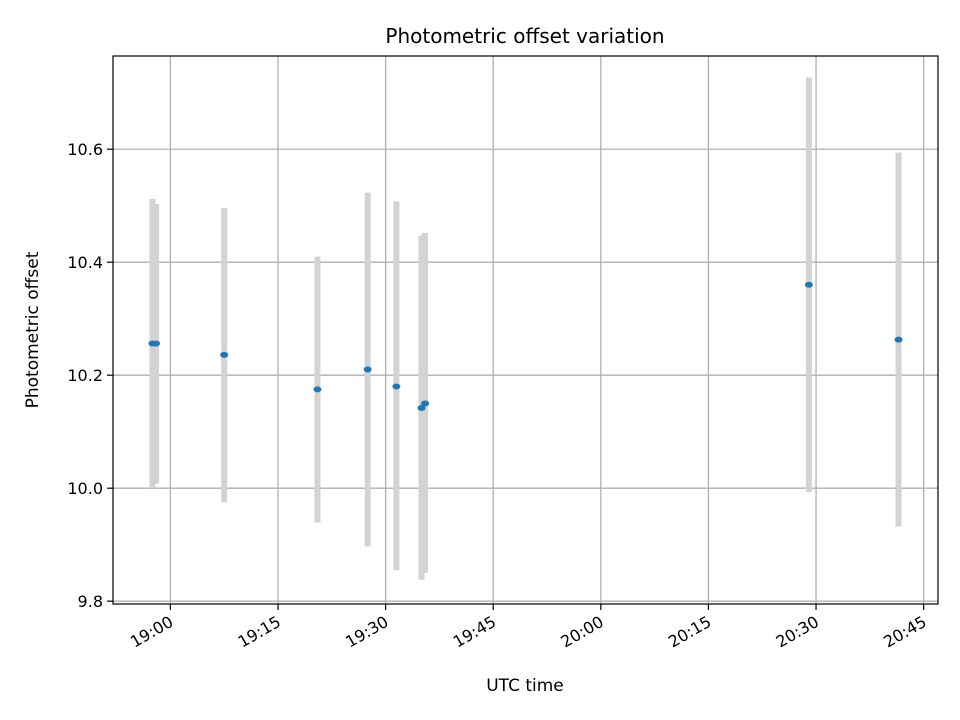 The width and height of the screenshot is (960, 720). Describe the element at coordinates (33, 329) in the screenshot. I see `y-axis-label: Photometric offset` at that location.